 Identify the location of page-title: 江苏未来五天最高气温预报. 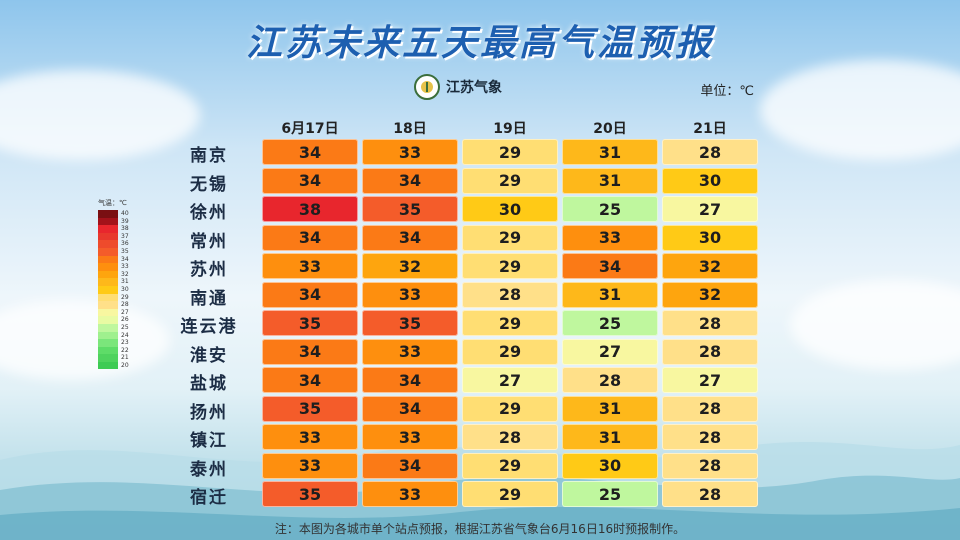
(479, 43).